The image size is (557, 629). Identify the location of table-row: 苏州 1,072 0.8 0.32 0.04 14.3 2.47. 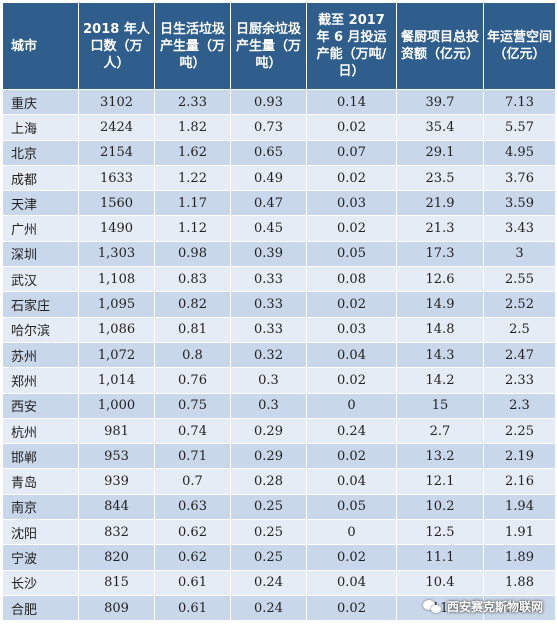
(279, 355).